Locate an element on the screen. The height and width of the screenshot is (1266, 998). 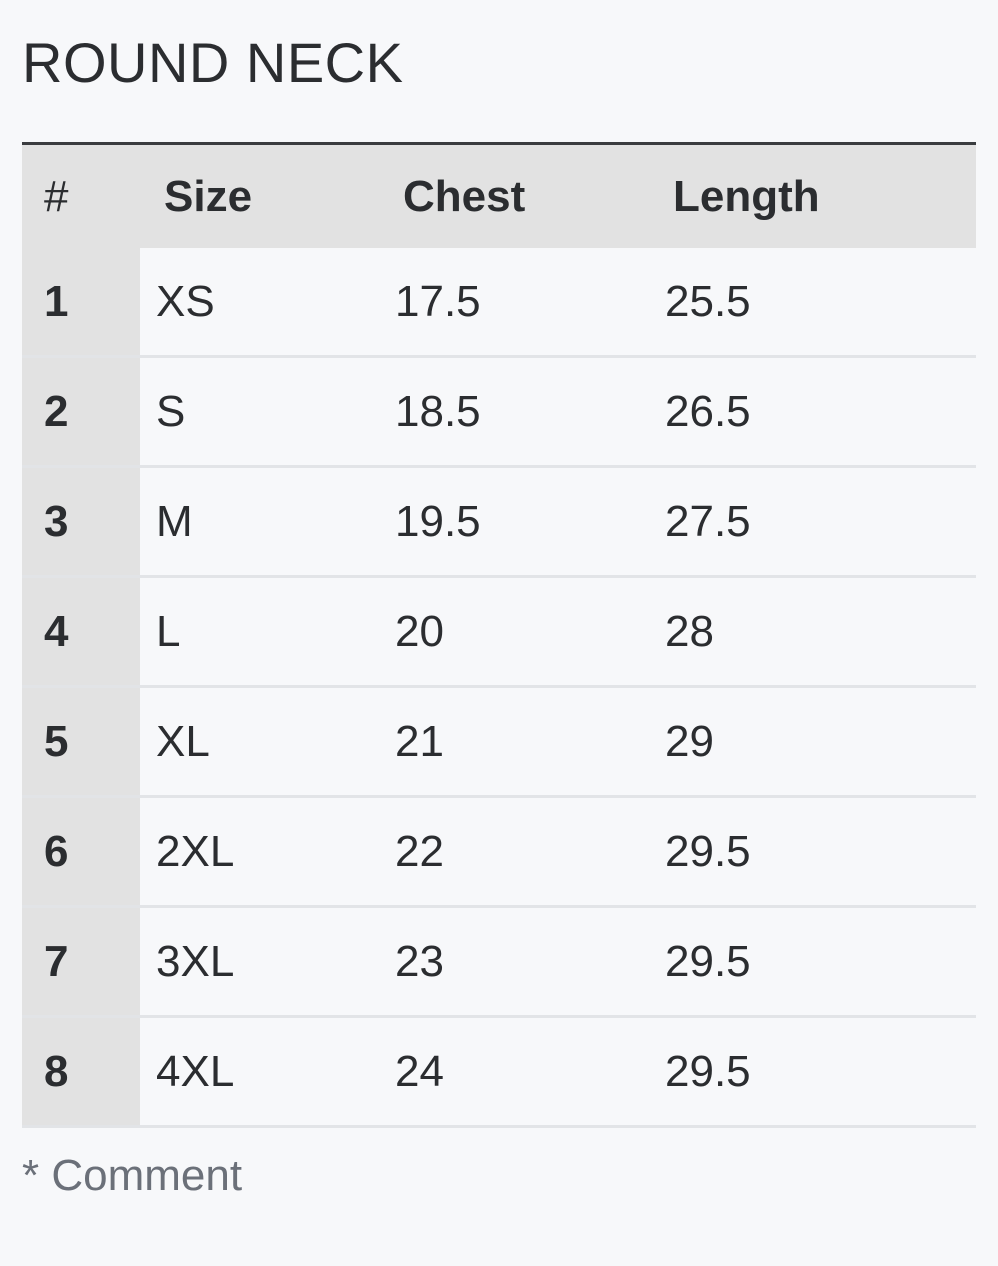
row-number: 5 is located at coordinates (81, 741).